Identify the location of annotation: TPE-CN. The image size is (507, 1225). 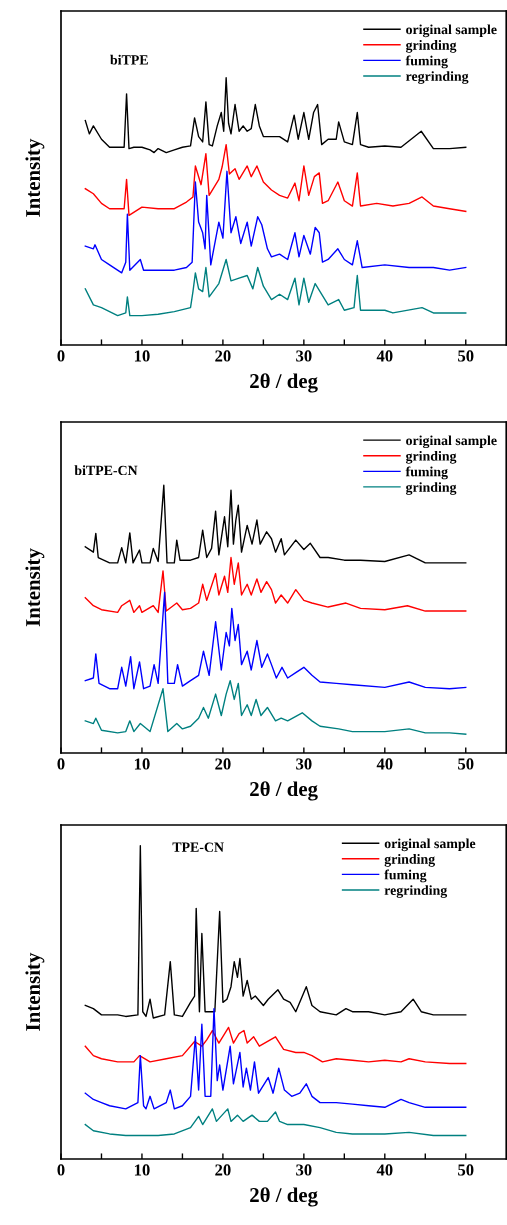
(198, 847).